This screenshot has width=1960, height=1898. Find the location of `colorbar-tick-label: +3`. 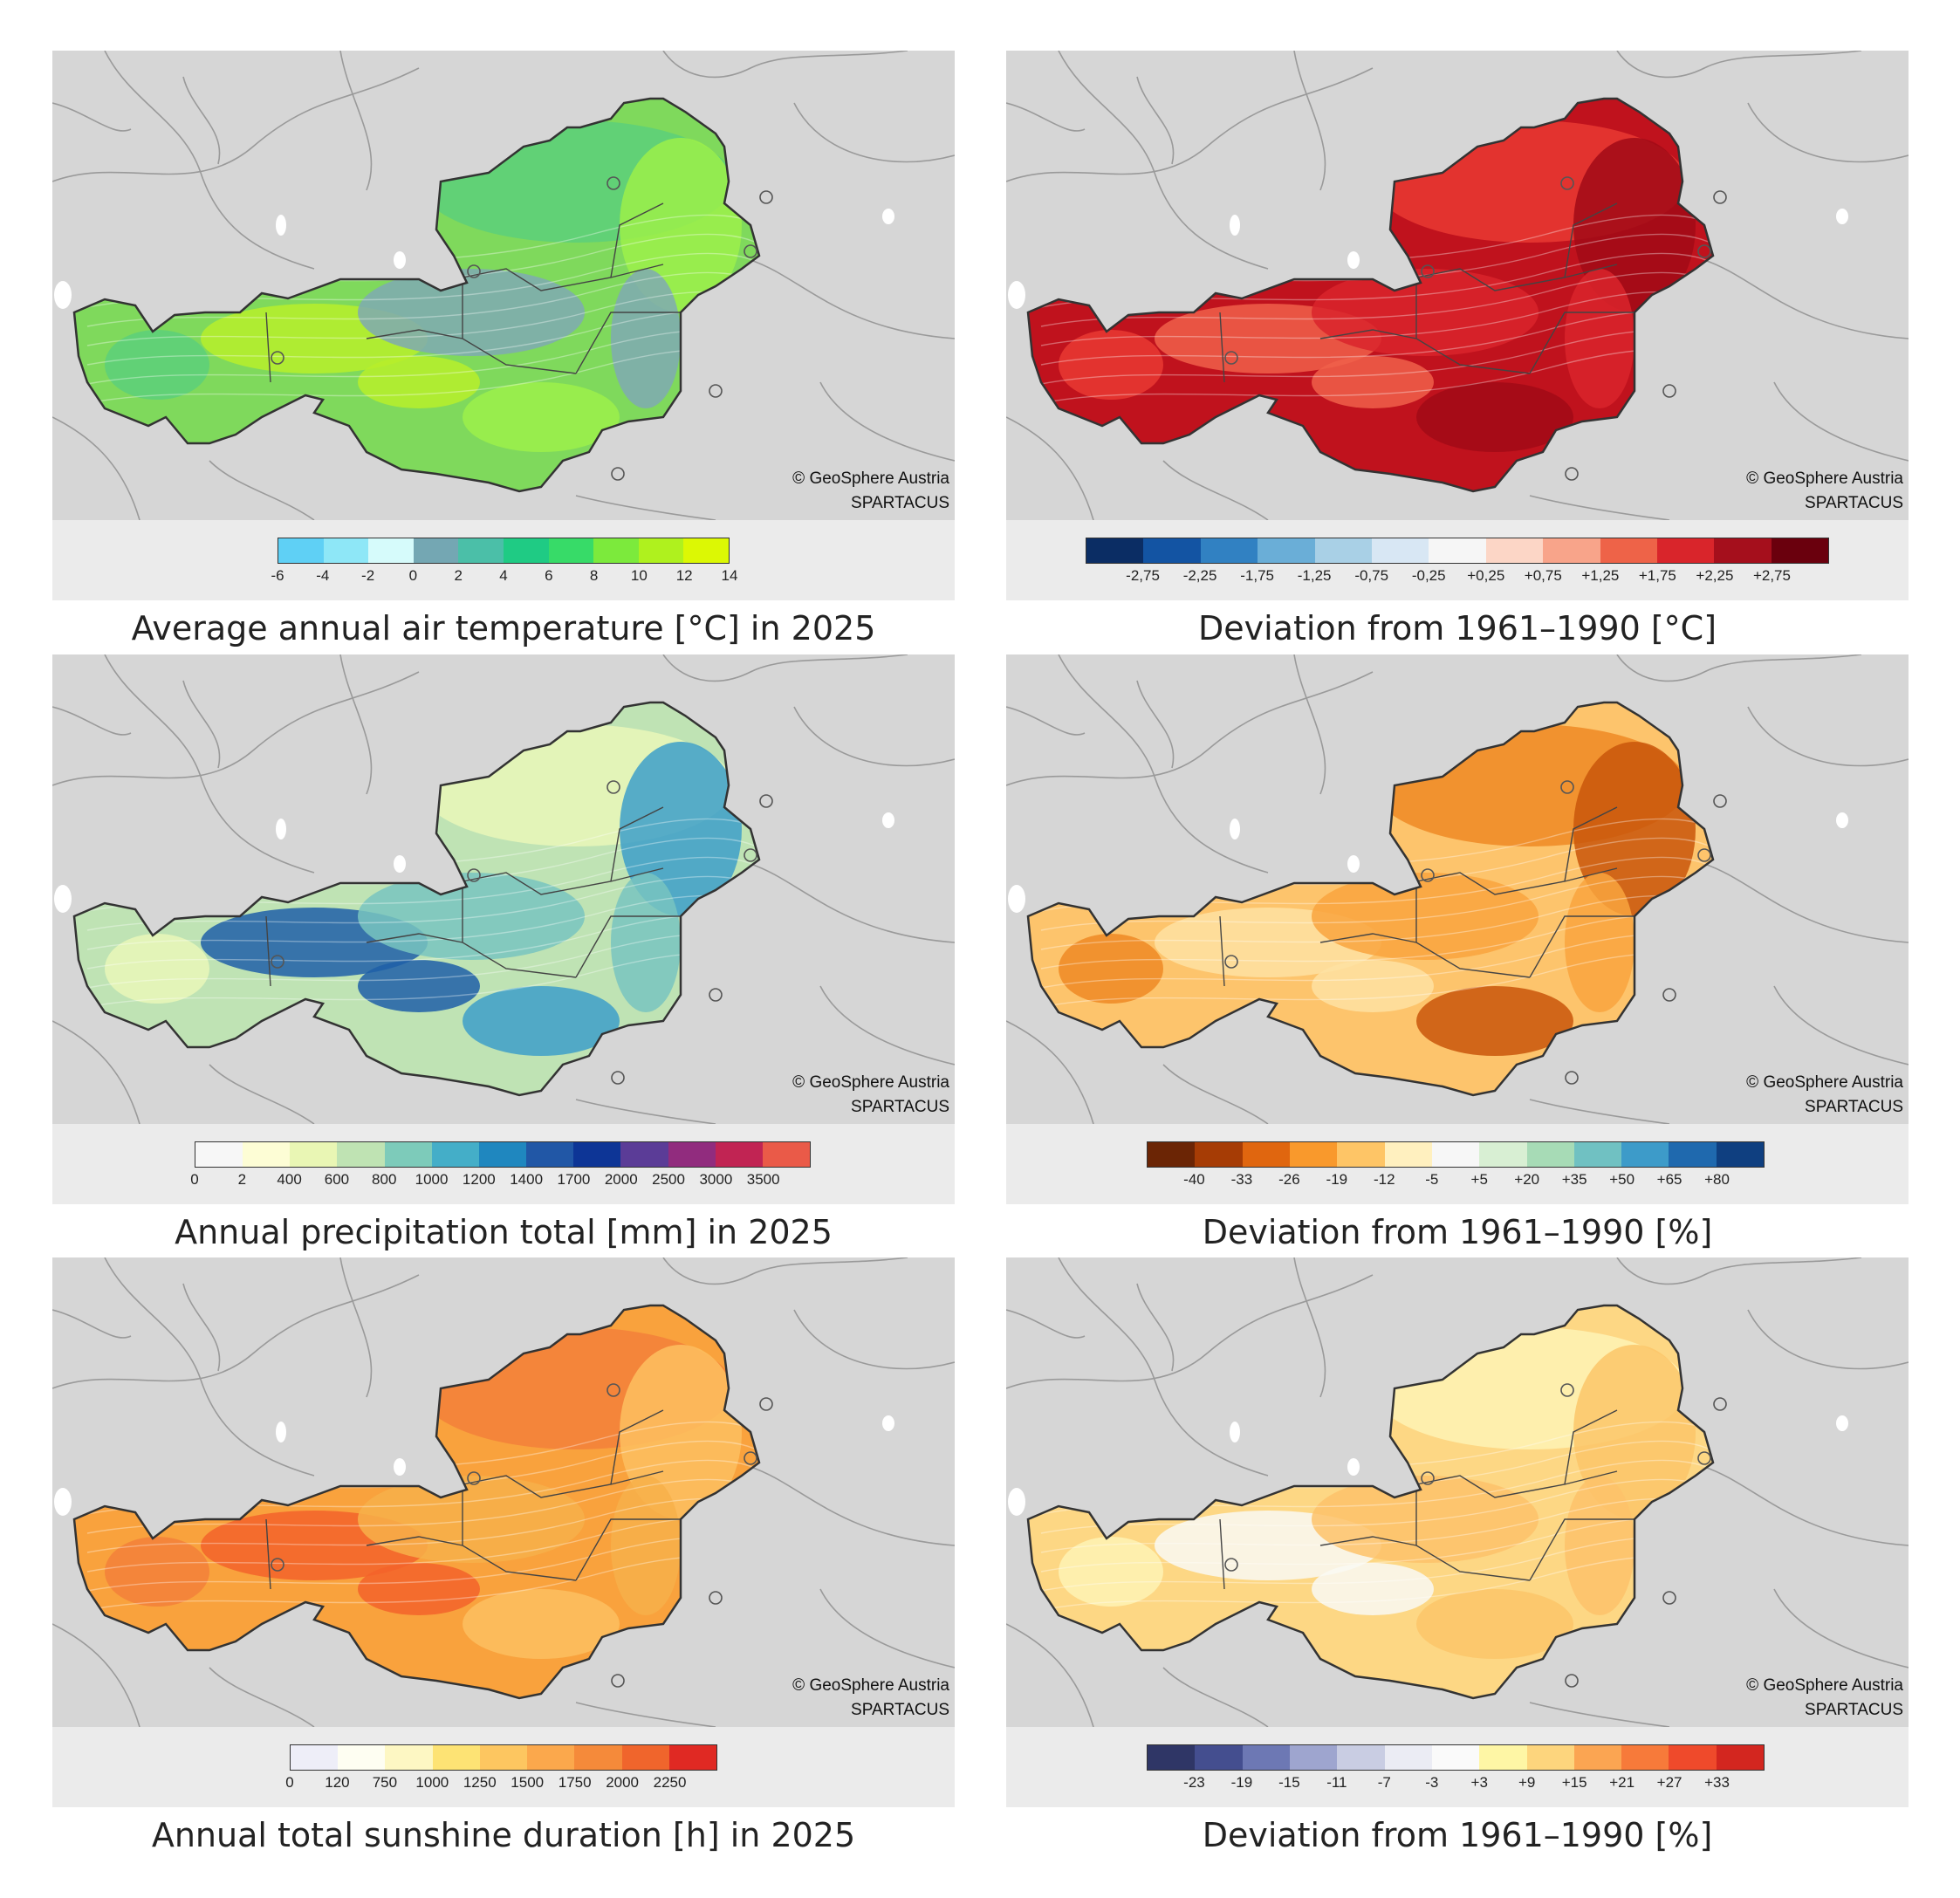

colorbar-tick-label: +3 is located at coordinates (1479, 1783).